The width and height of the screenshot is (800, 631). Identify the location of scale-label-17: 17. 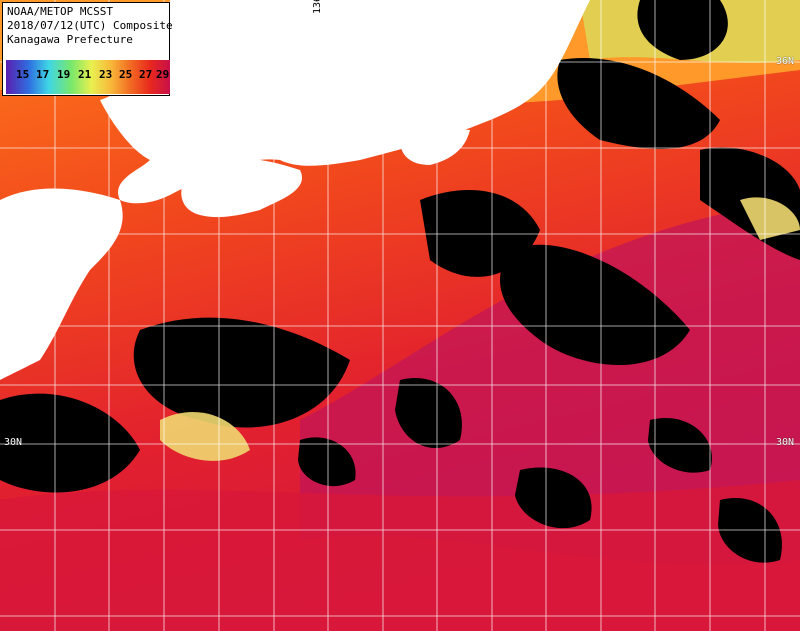
(43, 74).